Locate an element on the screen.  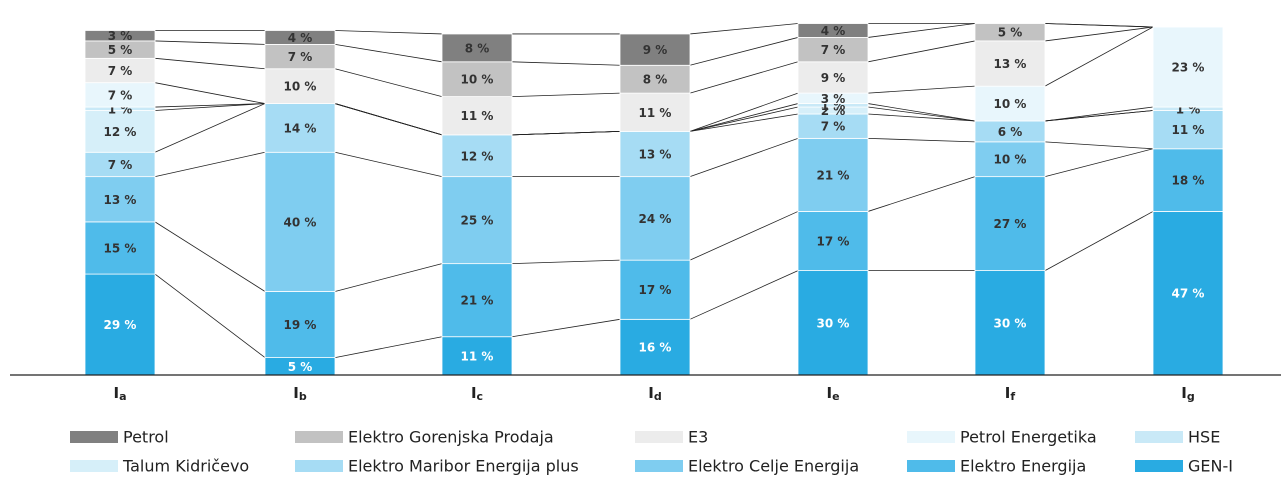
data-label: 19 % is located at coordinates (300, 325).